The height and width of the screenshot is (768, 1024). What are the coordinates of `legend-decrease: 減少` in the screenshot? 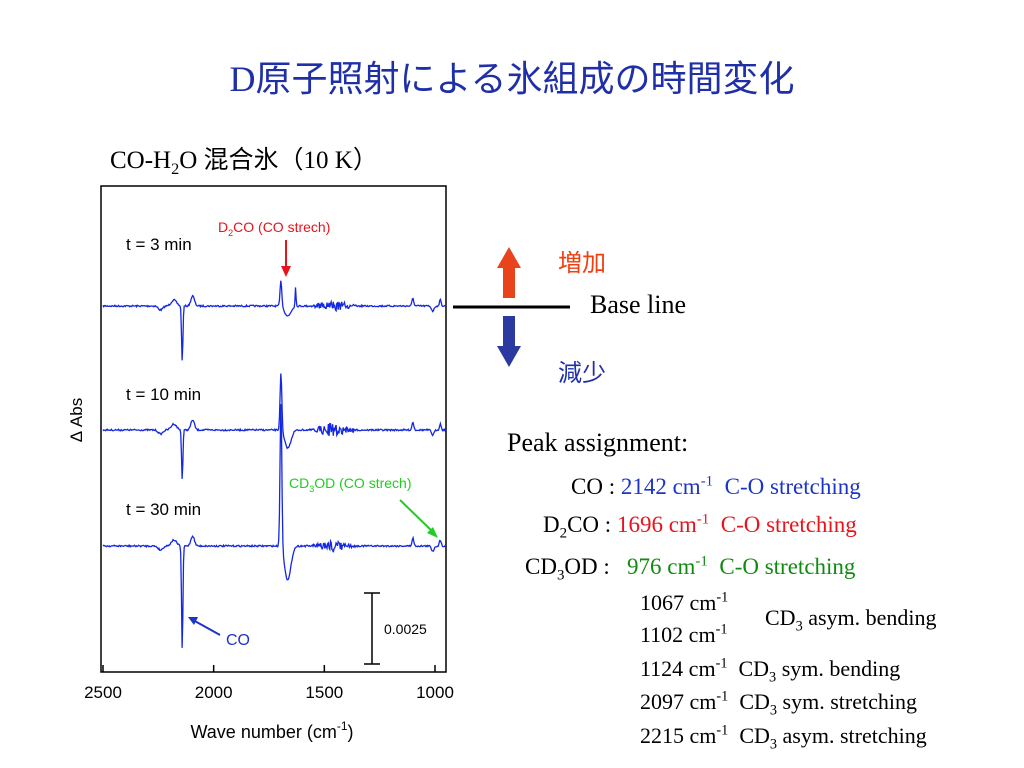 It's located at (582, 374).